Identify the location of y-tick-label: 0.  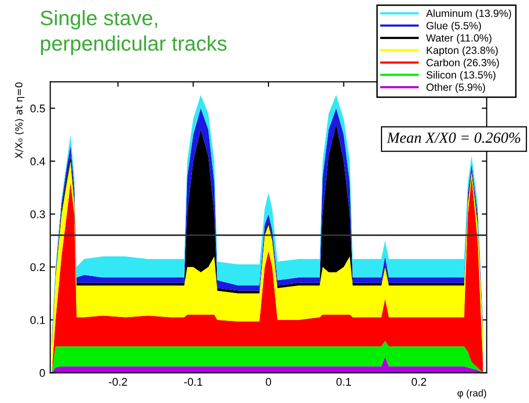
(42, 373).